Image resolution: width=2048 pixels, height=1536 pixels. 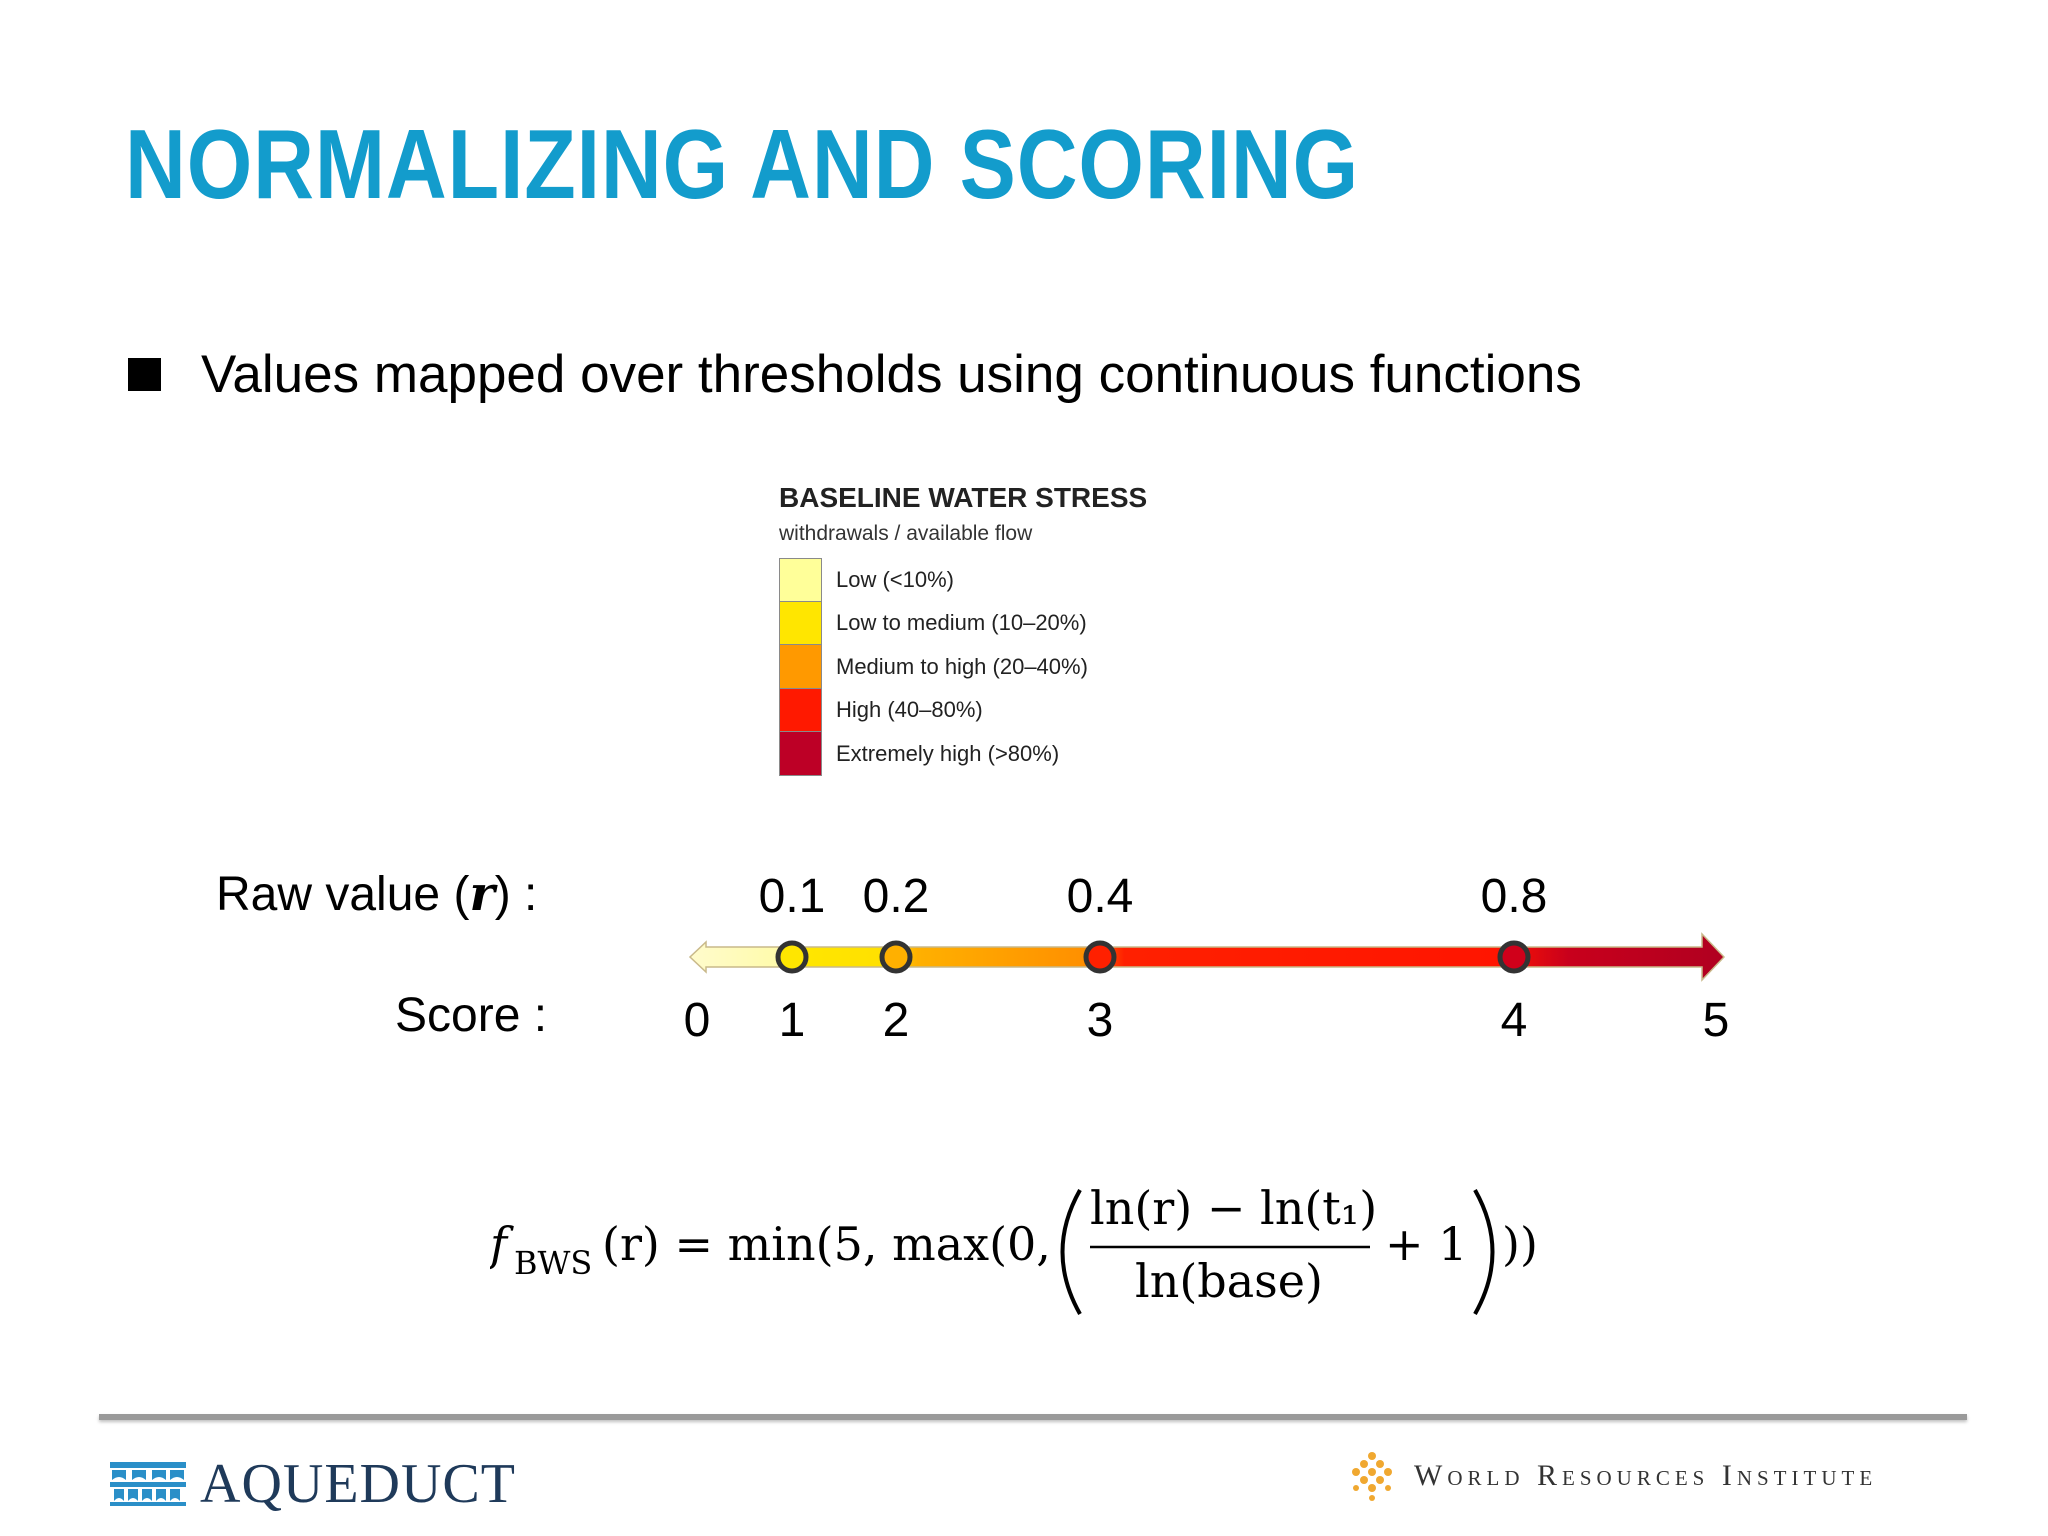 What do you see at coordinates (1514, 1020) in the screenshot?
I see `score-tick: 4` at bounding box center [1514, 1020].